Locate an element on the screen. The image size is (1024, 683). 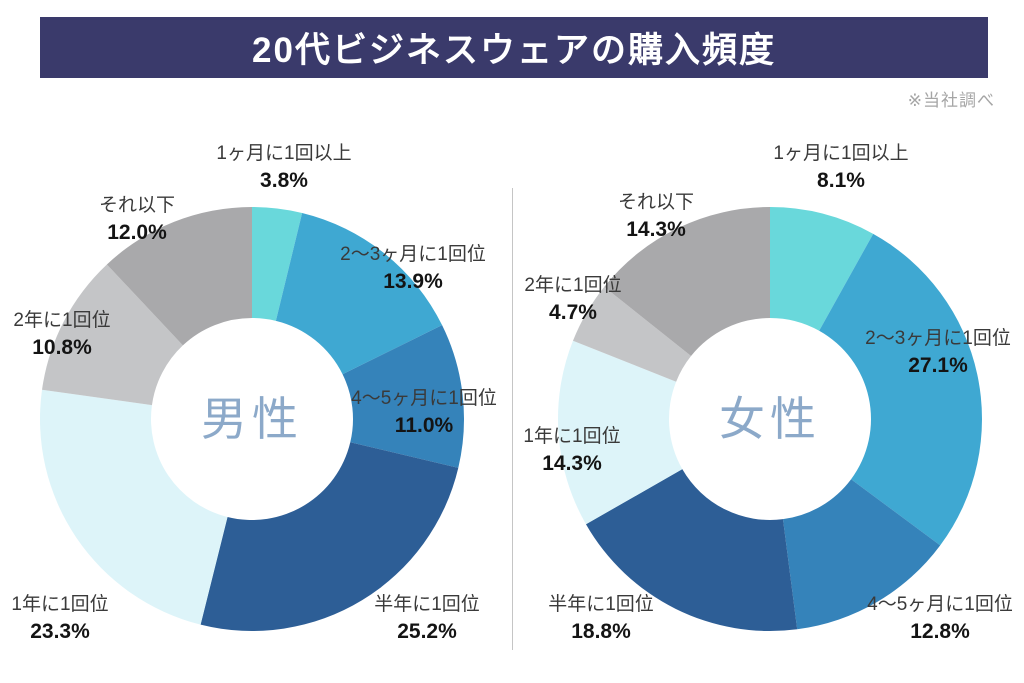
segment-percent-text: 12.8% is located at coordinates (940, 631).